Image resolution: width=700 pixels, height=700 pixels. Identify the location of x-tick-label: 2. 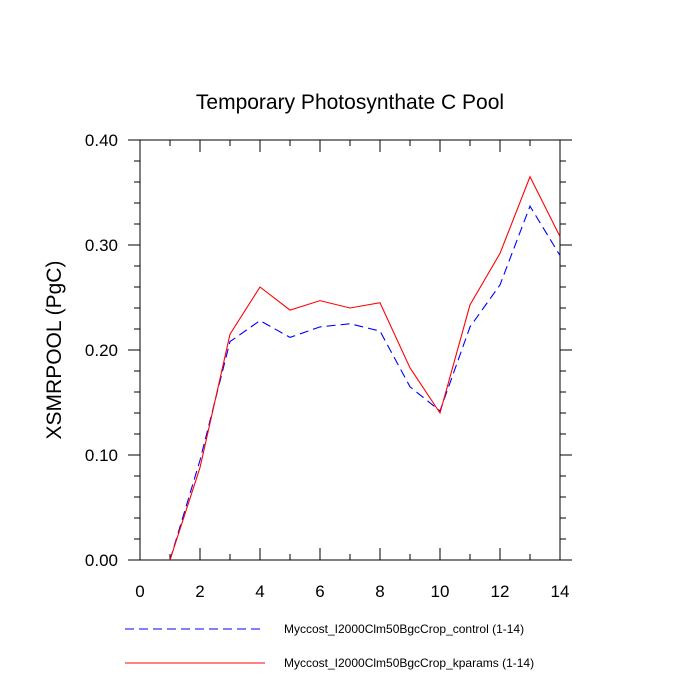
(199, 591).